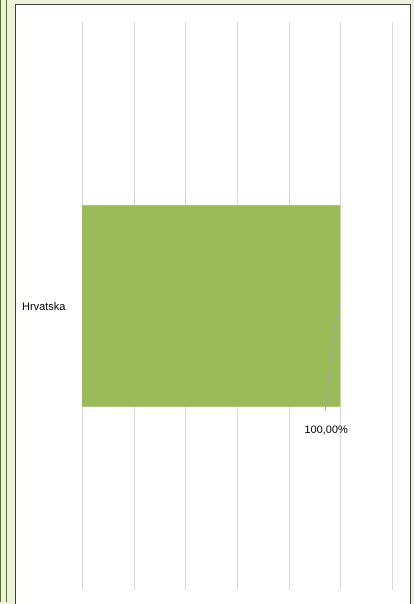 The image size is (414, 604). What do you see at coordinates (44, 307) in the screenshot?
I see `category-label: Hrvatska` at bounding box center [44, 307].